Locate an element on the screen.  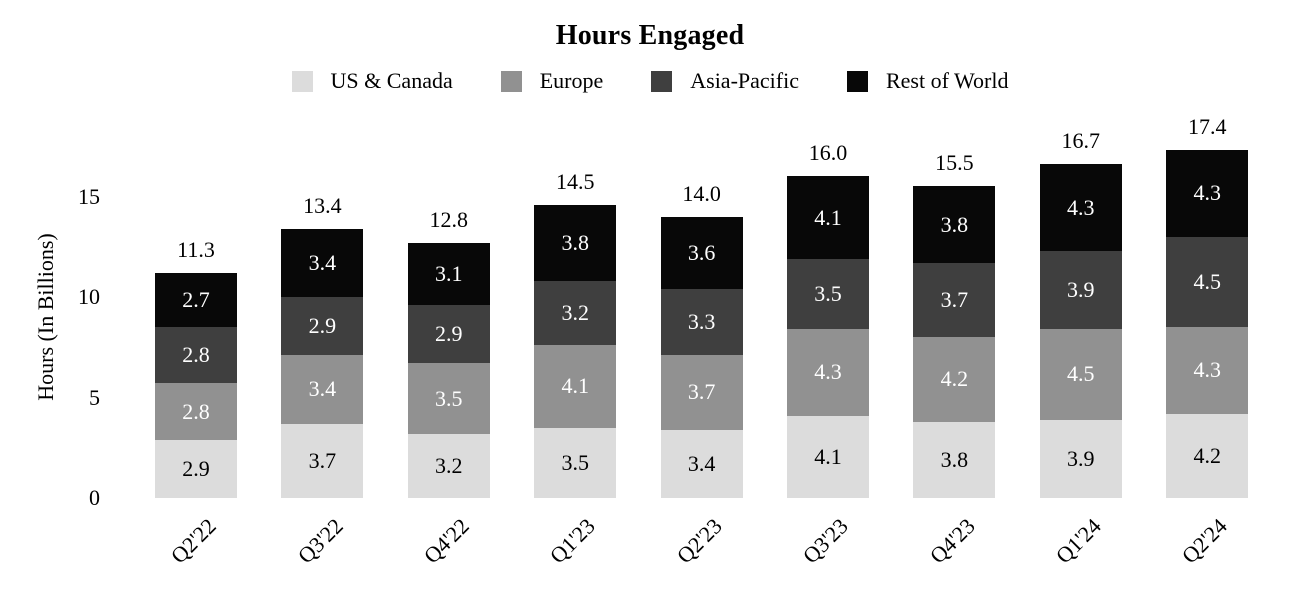
bar-segment-rest-of-world-q3-22: 3.4 is located at coordinates (322, 262).